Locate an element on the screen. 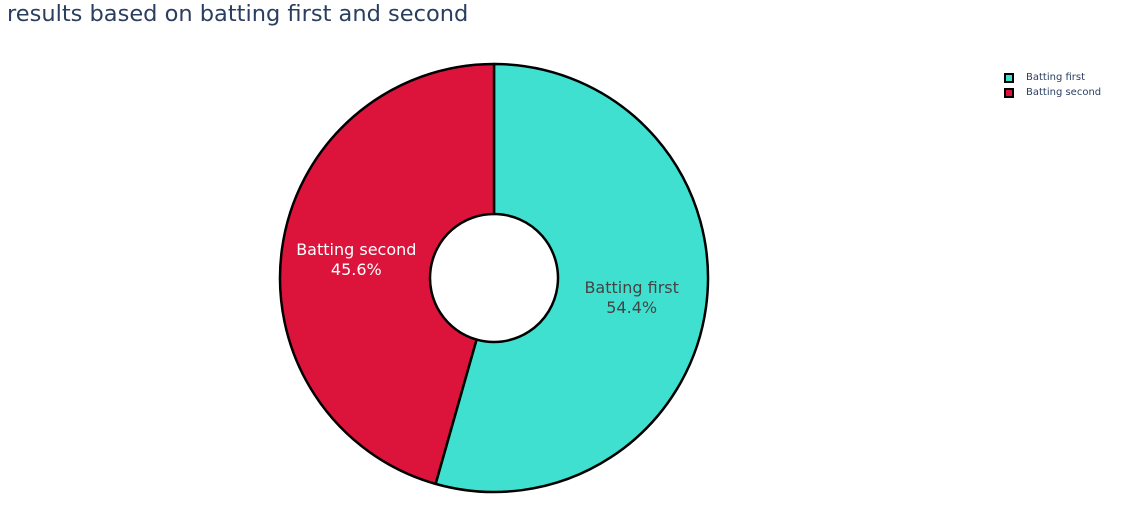 Image resolution: width=1132 pixels, height=507 pixels. legend-item-batting-first: Batting first is located at coordinates (1052, 77).